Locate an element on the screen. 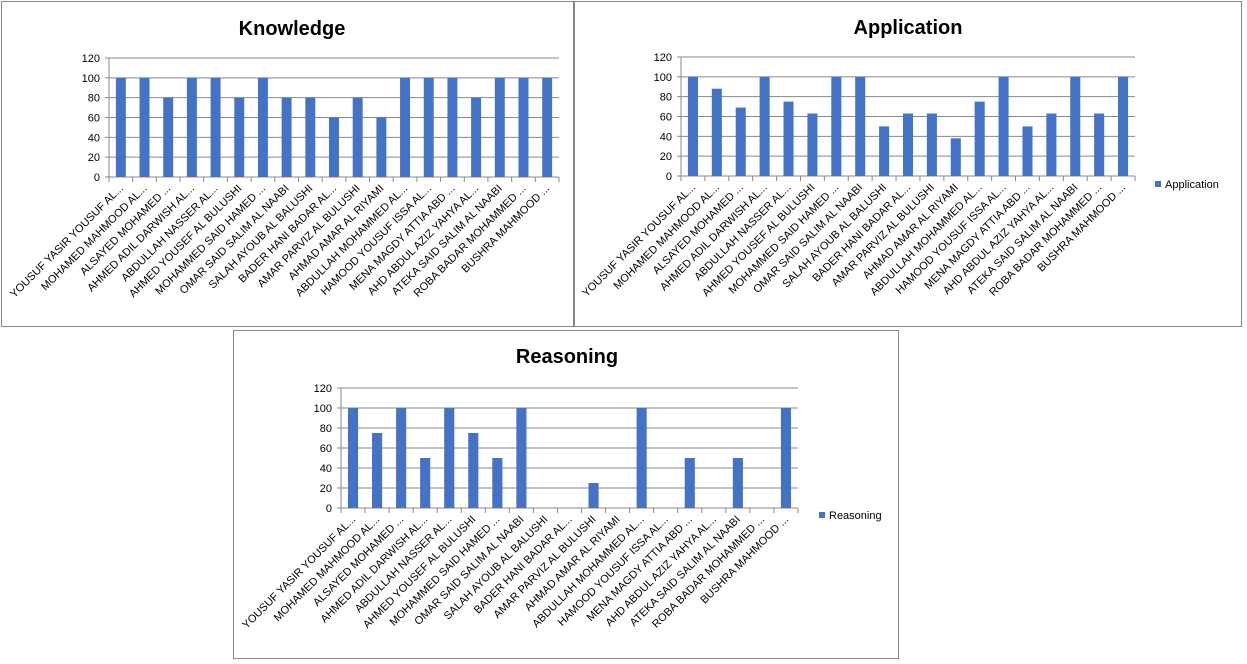 The height and width of the screenshot is (664, 1247). chart-title: Application is located at coordinates (908, 28).